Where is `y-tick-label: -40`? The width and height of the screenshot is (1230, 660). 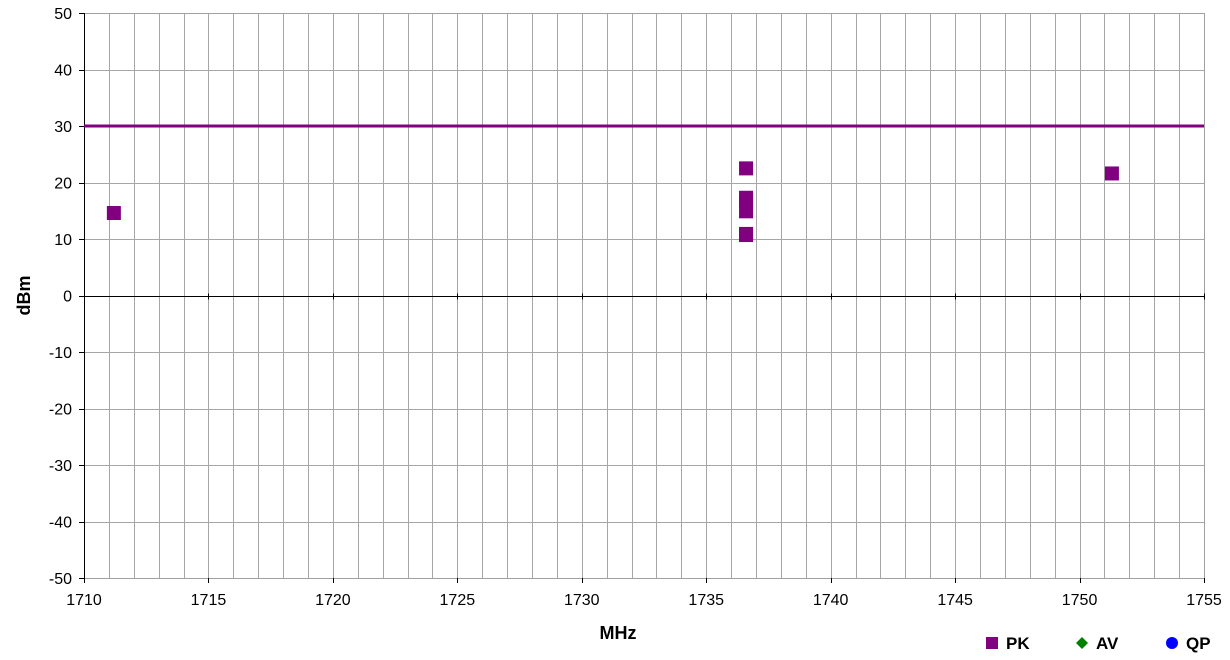 y-tick-label: -40 is located at coordinates (60, 523).